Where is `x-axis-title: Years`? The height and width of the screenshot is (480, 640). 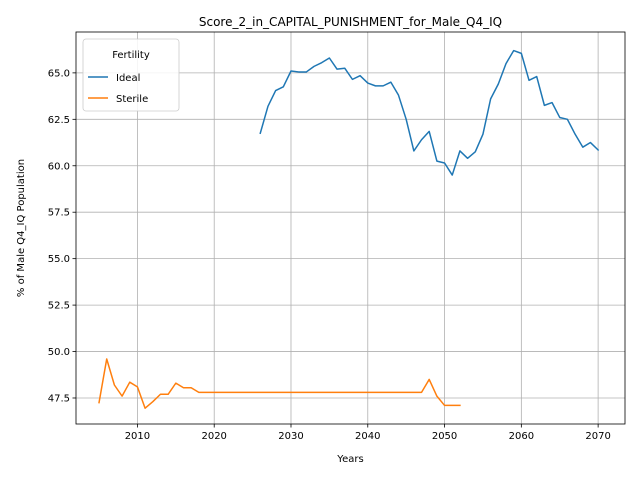 x-axis-title: Years is located at coordinates (349, 459).